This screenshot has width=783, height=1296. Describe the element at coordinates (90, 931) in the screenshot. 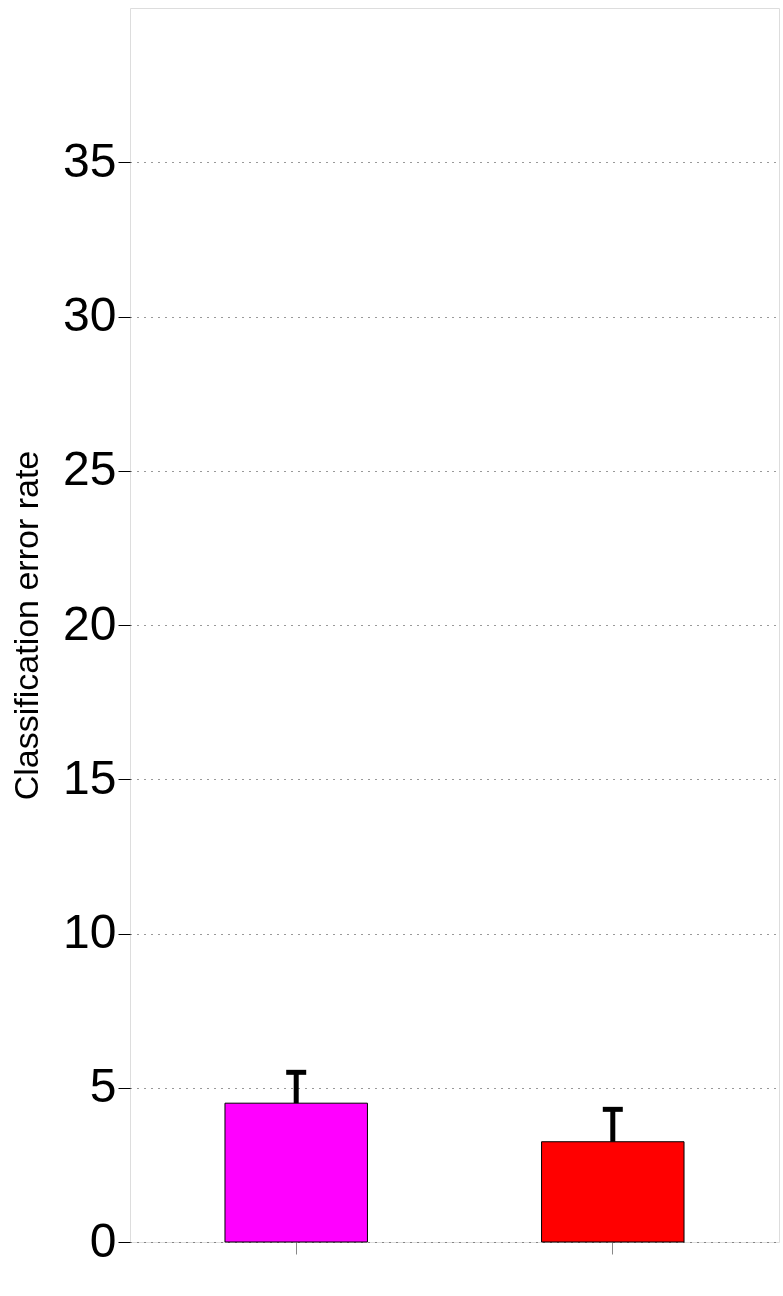

I see `y-tick-label: 10` at that location.